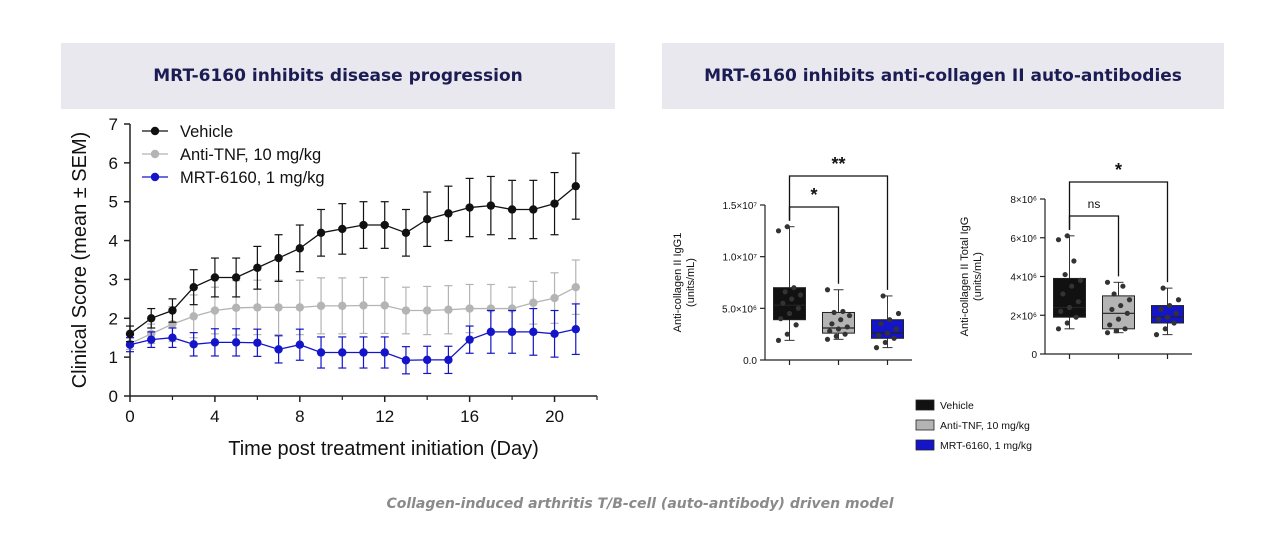 Image resolution: width=1280 pixels, height=552 pixels. Describe the element at coordinates (965, 277) in the screenshot. I see `y-axis-label: Anti-collagen II Total IgG` at that location.